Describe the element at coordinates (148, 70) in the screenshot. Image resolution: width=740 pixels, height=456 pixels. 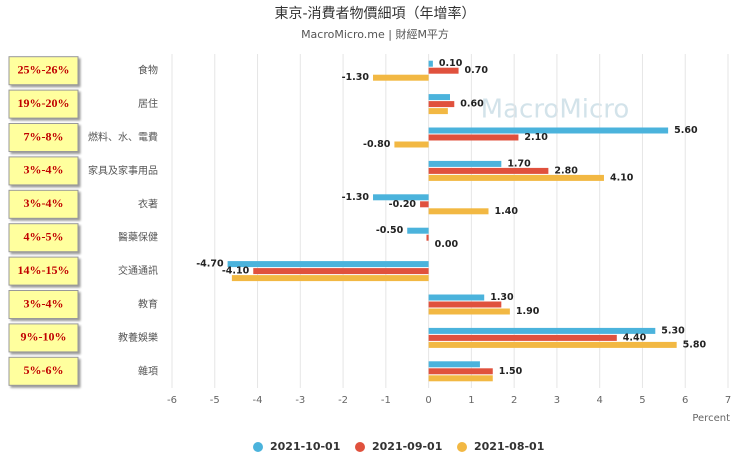
I see `y-tick-label: 食物` at that location.